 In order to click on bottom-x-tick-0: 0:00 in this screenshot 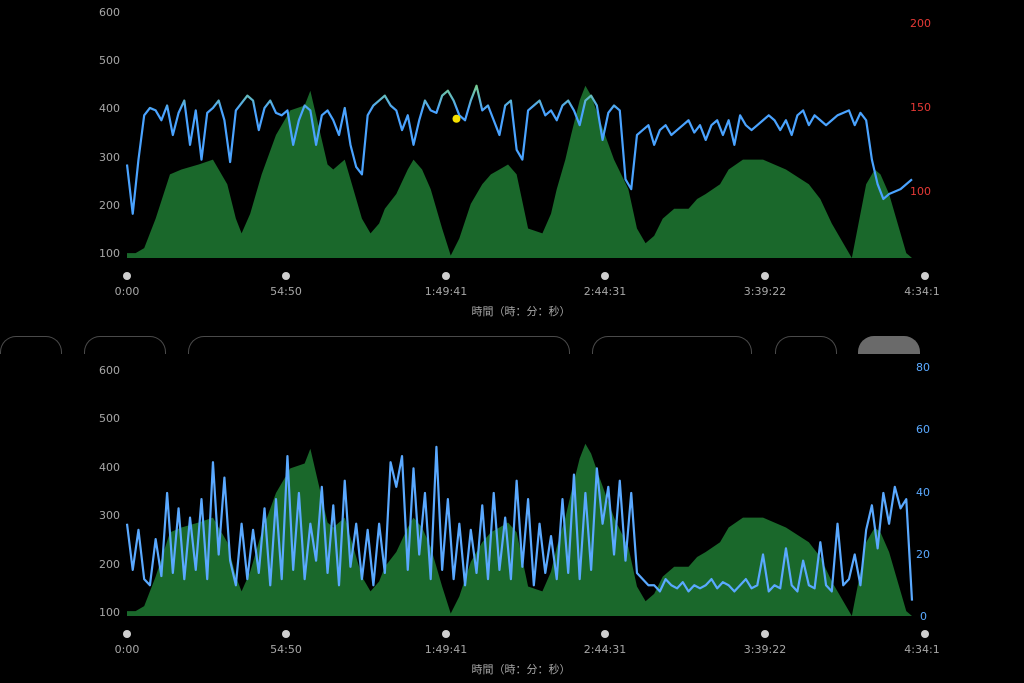, I will do `click(127, 649)`.